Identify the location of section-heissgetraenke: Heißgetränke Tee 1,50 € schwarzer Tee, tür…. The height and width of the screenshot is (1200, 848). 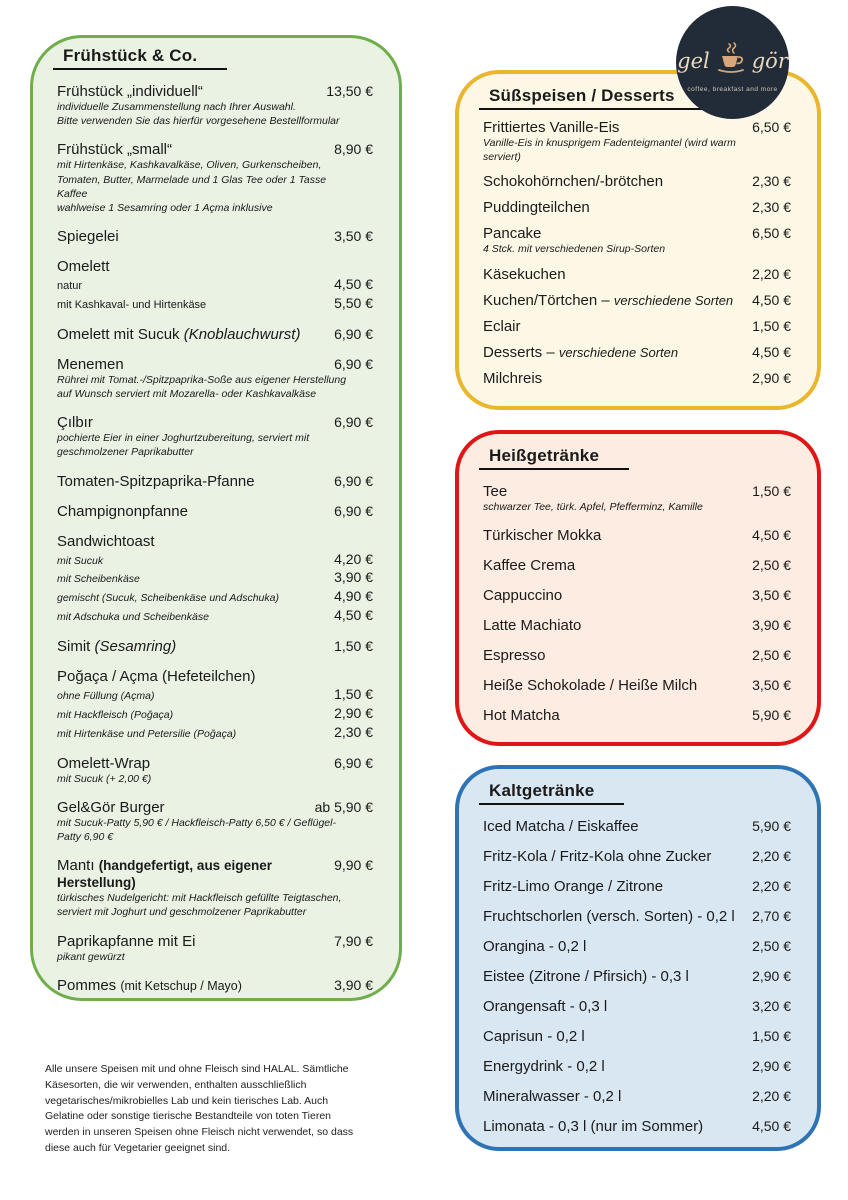
(638, 588).